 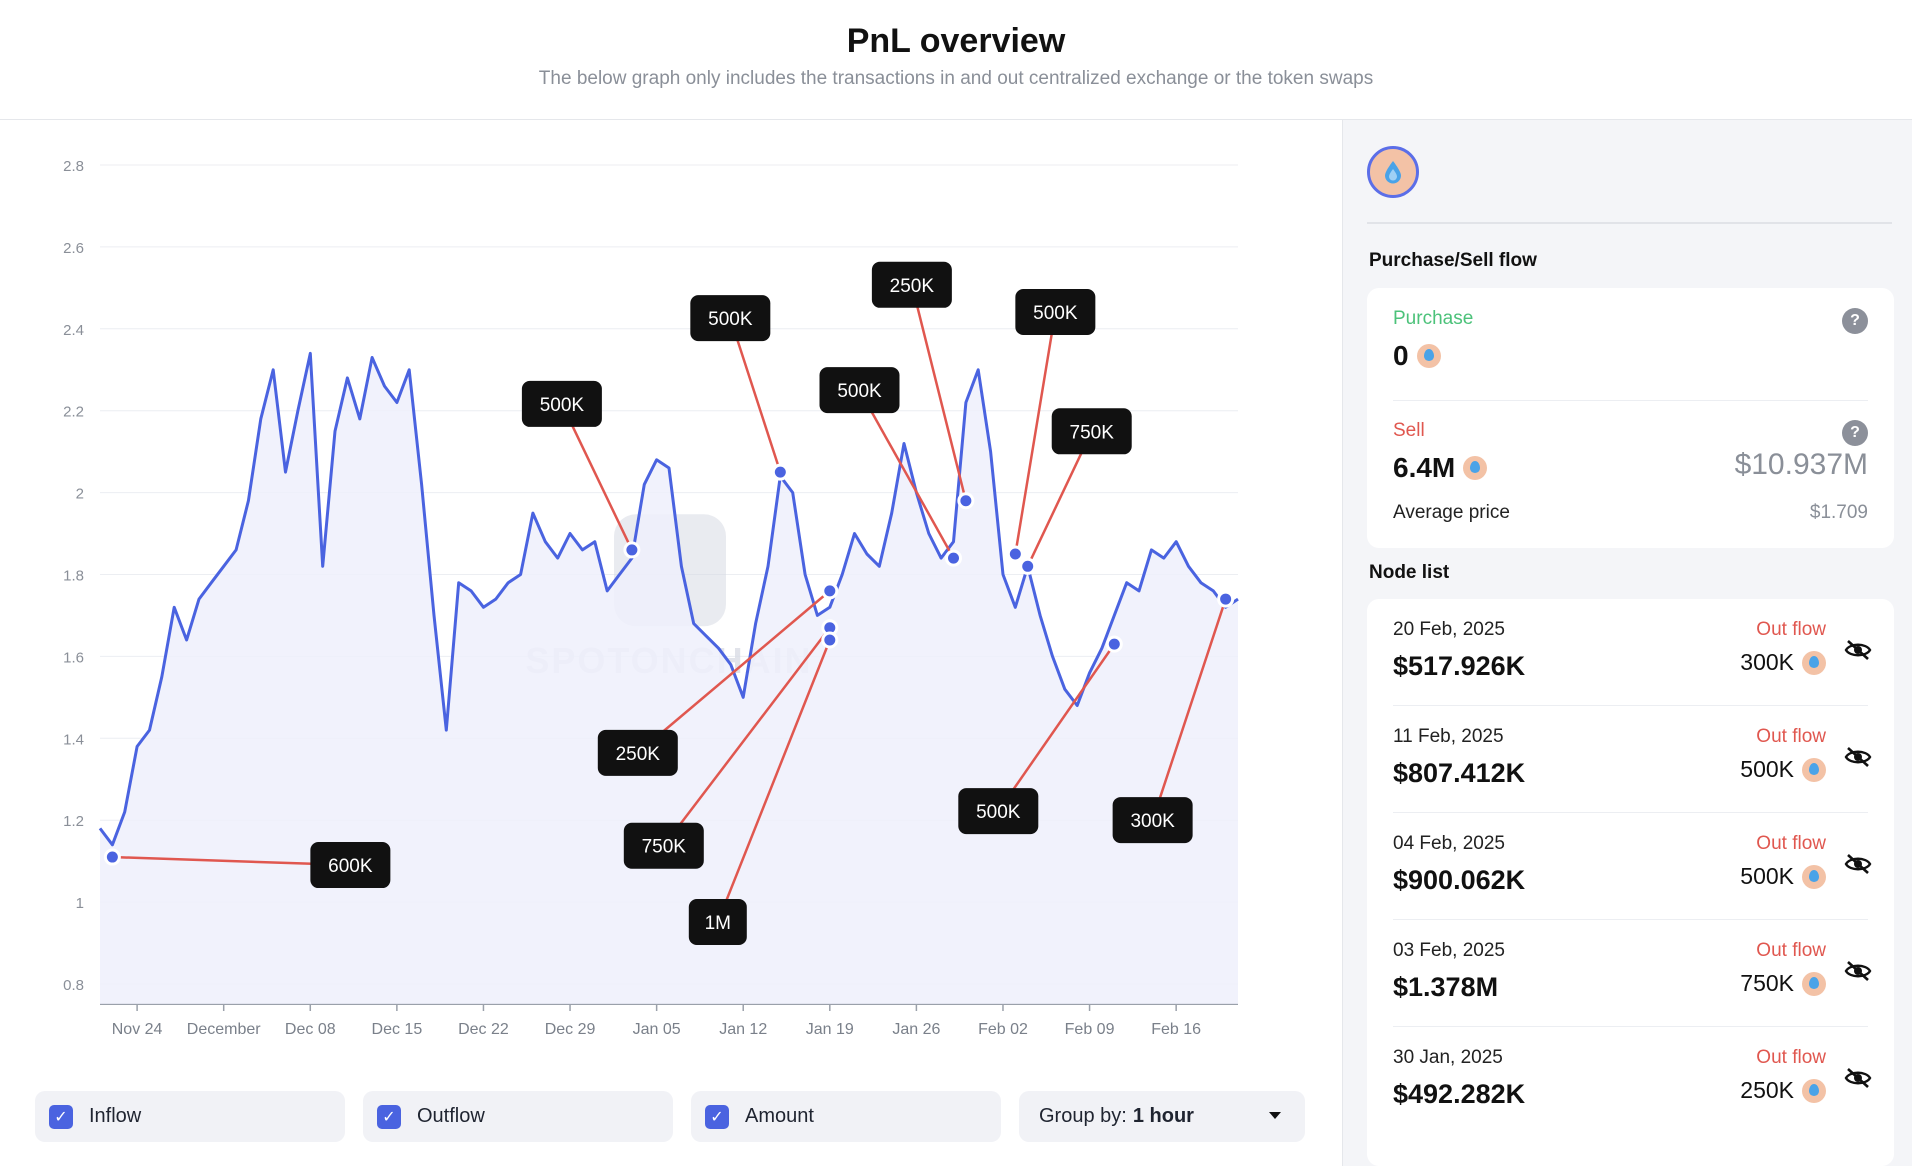 What do you see at coordinates (1838, 512) in the screenshot?
I see `average-price-value: $1.709` at bounding box center [1838, 512].